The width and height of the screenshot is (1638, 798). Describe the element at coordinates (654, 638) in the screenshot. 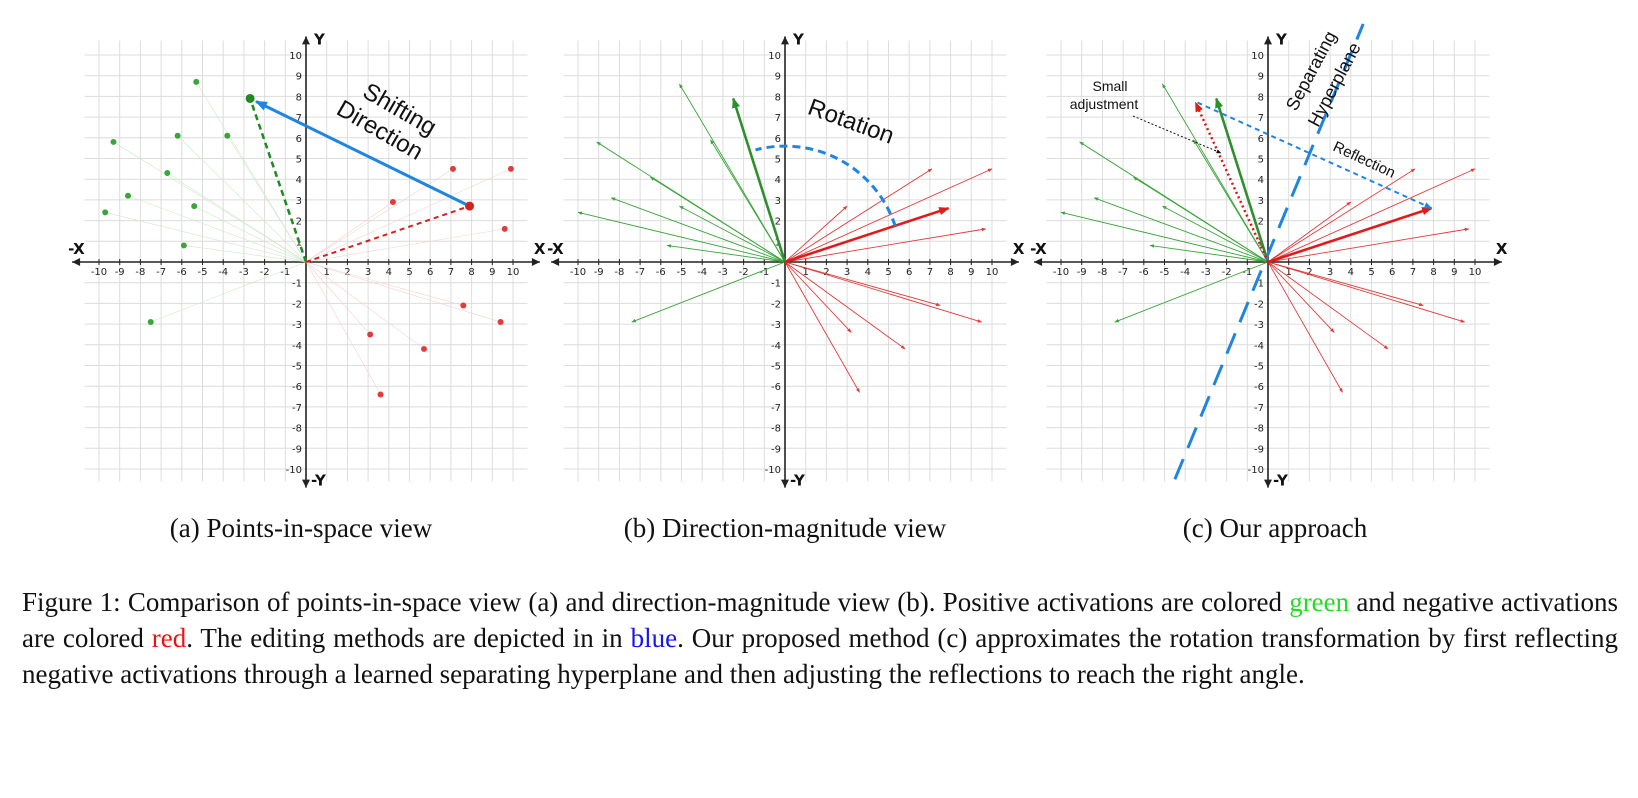

I see `caption-blue-word: blue` at that location.